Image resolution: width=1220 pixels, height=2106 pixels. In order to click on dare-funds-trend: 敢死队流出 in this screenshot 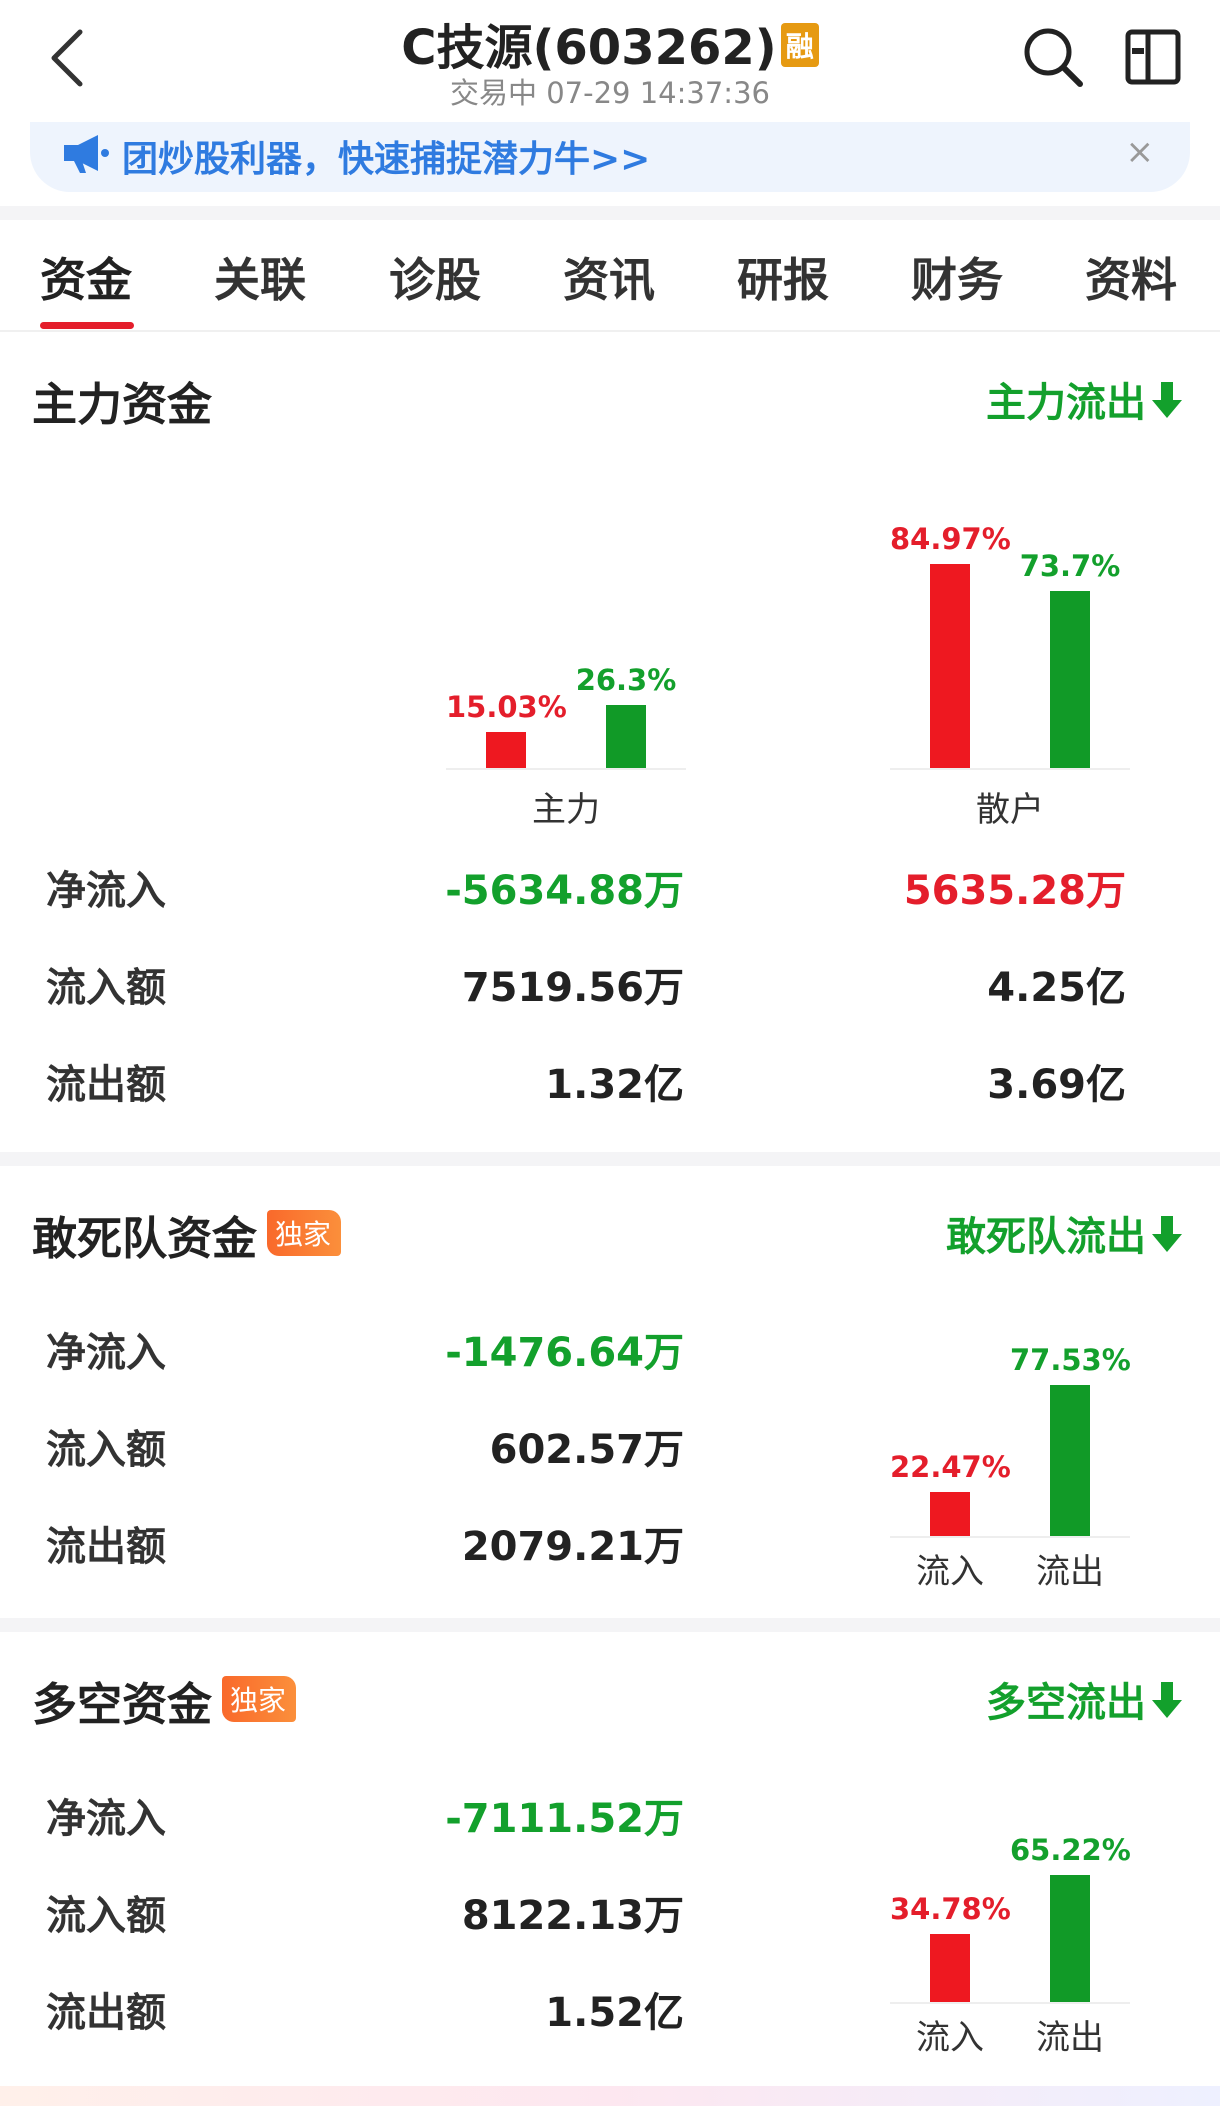, I will do `click(1065, 1233)`.